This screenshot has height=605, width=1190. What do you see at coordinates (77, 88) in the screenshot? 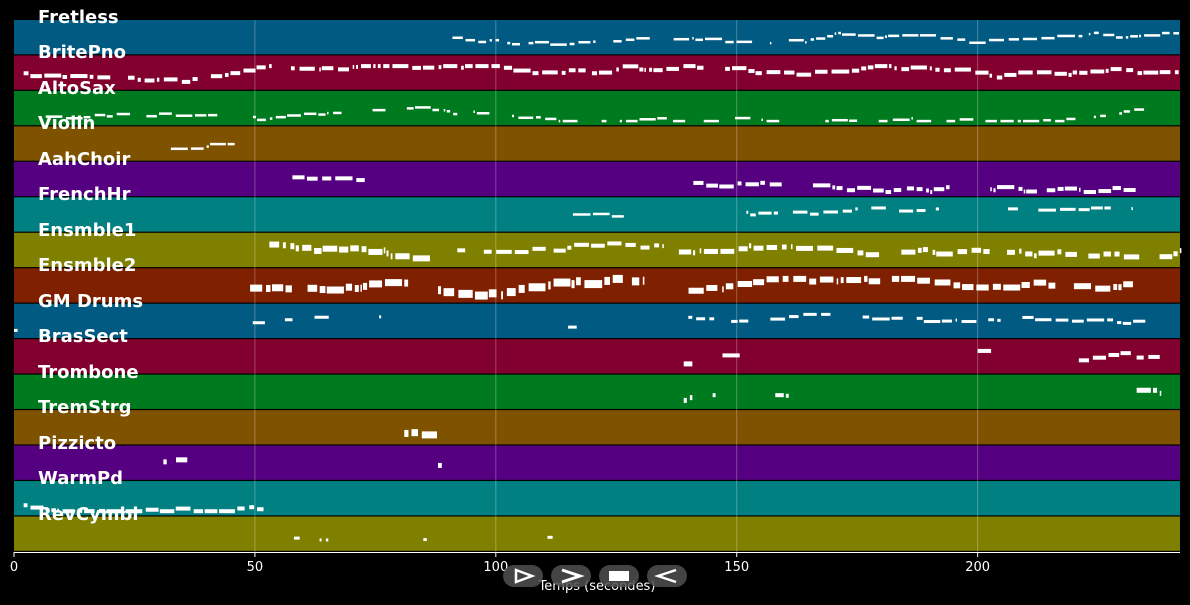
I see `track-name: AltoSax` at bounding box center [77, 88].